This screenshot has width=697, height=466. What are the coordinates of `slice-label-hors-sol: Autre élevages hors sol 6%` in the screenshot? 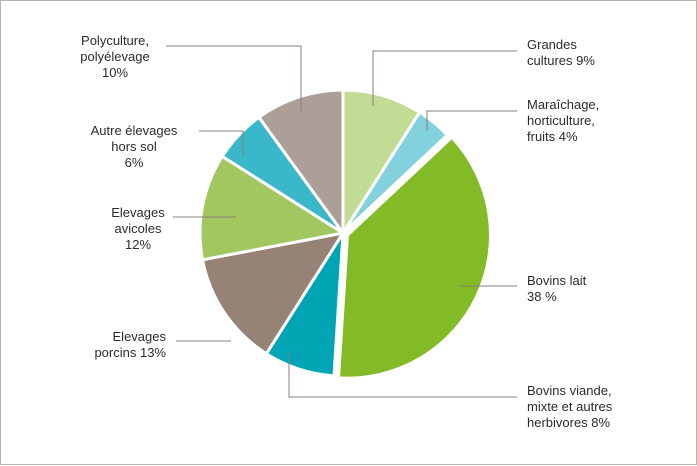 It's located at (134, 146).